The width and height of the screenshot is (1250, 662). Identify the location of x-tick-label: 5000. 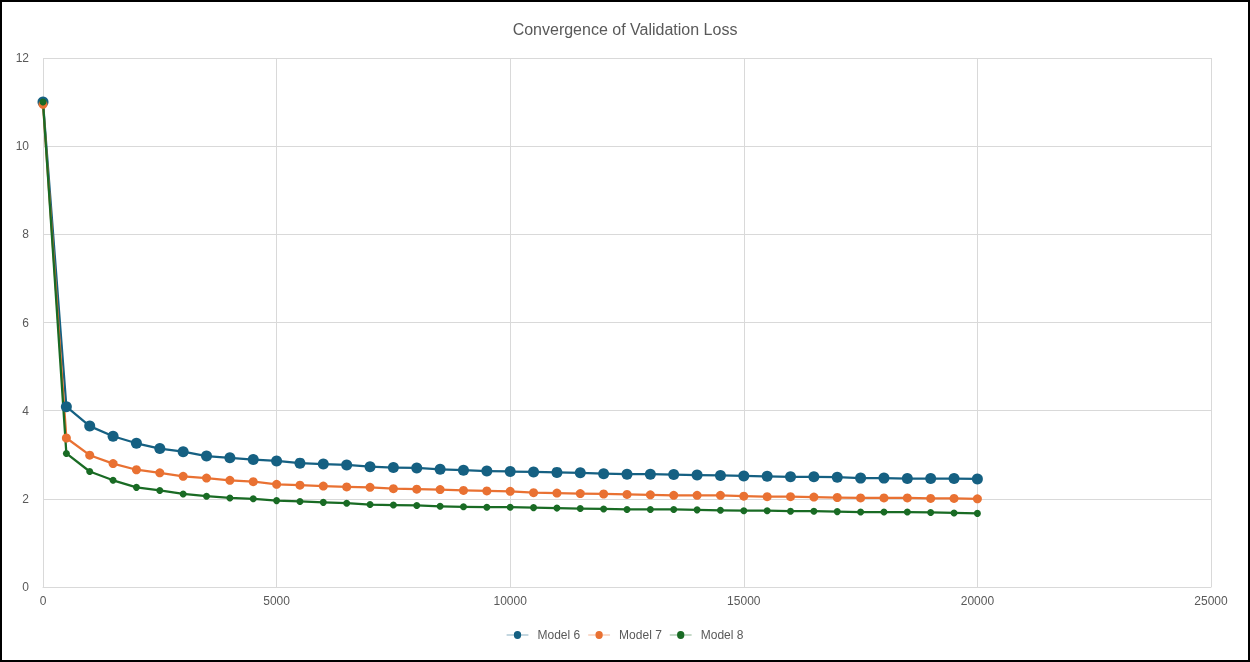
(277, 601).